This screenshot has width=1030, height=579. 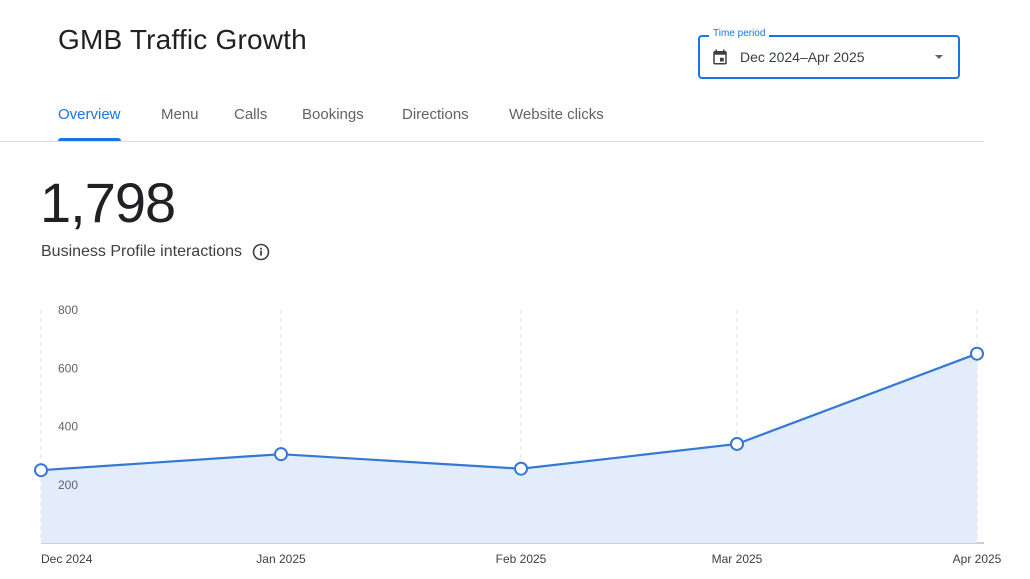 What do you see at coordinates (68, 310) in the screenshot?
I see `y-tick-label: 800` at bounding box center [68, 310].